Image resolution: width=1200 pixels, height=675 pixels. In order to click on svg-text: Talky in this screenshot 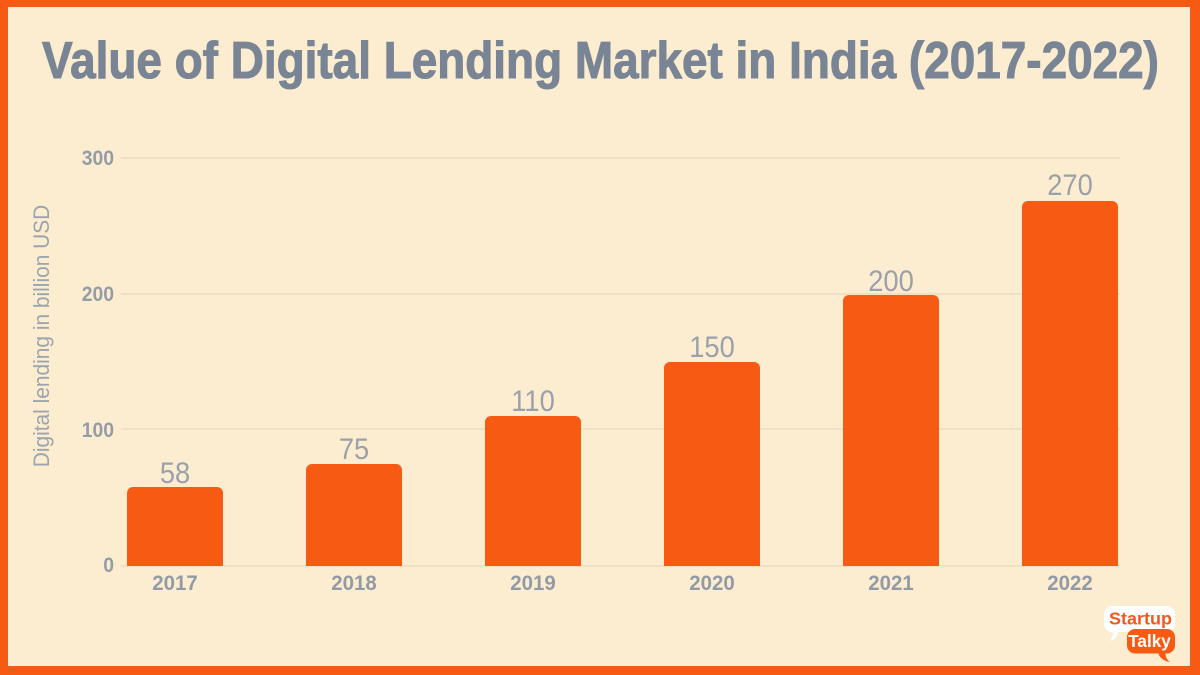, I will do `click(1149, 641)`.